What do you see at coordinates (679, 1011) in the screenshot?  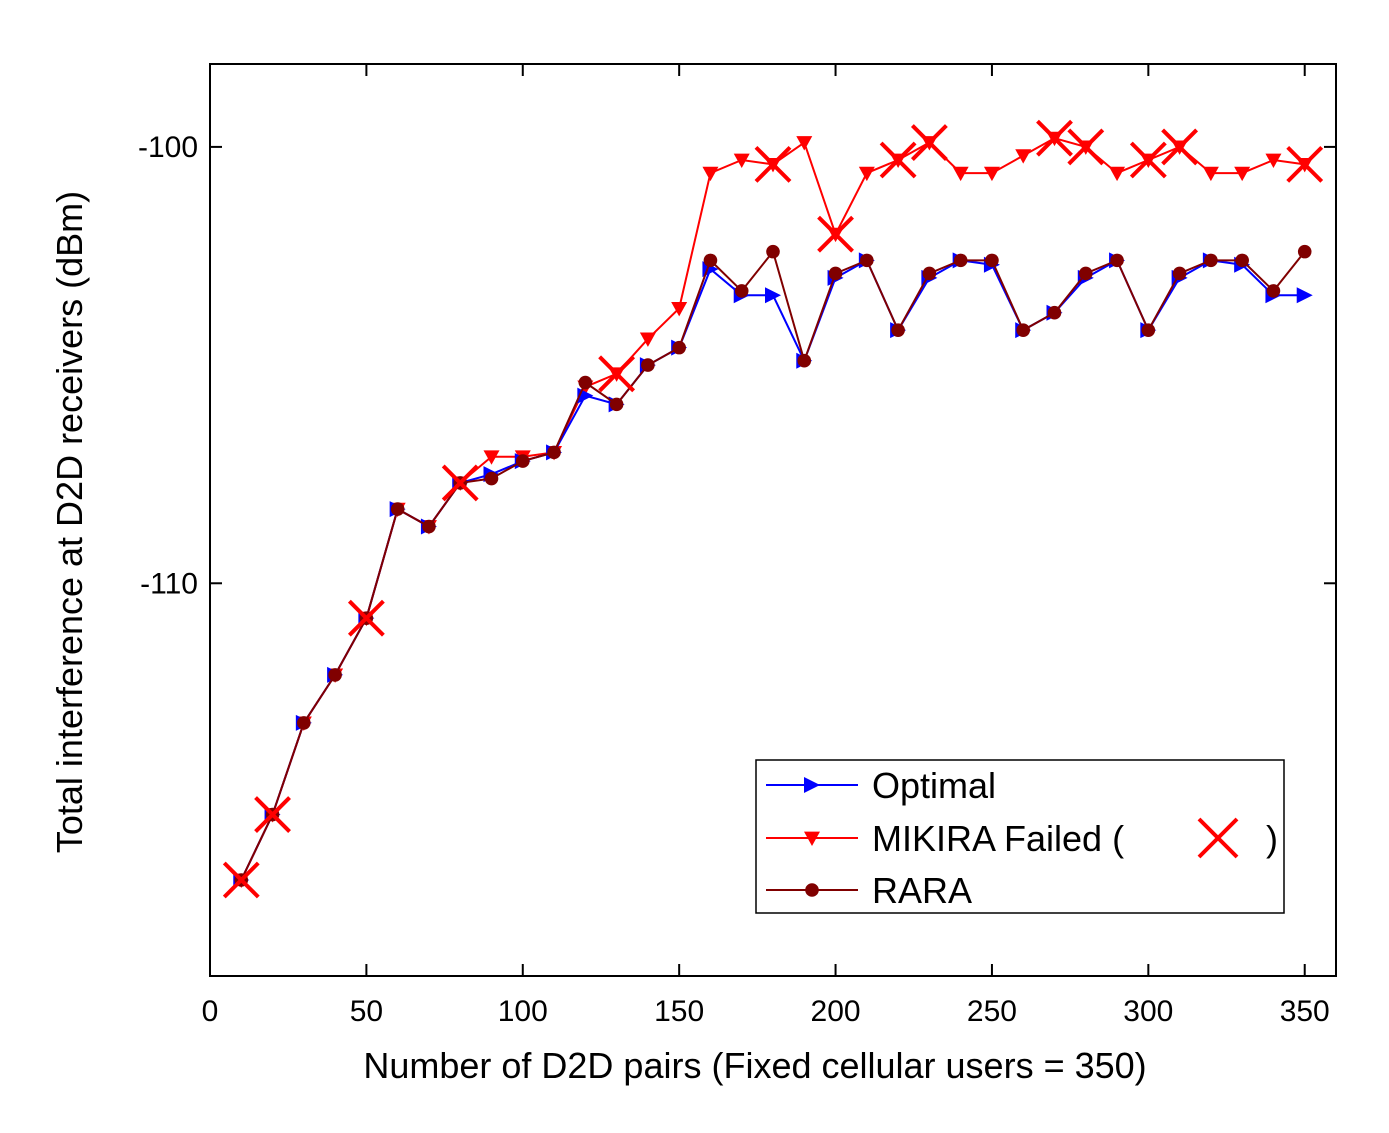 I see `x-tick-label: 150` at bounding box center [679, 1011].